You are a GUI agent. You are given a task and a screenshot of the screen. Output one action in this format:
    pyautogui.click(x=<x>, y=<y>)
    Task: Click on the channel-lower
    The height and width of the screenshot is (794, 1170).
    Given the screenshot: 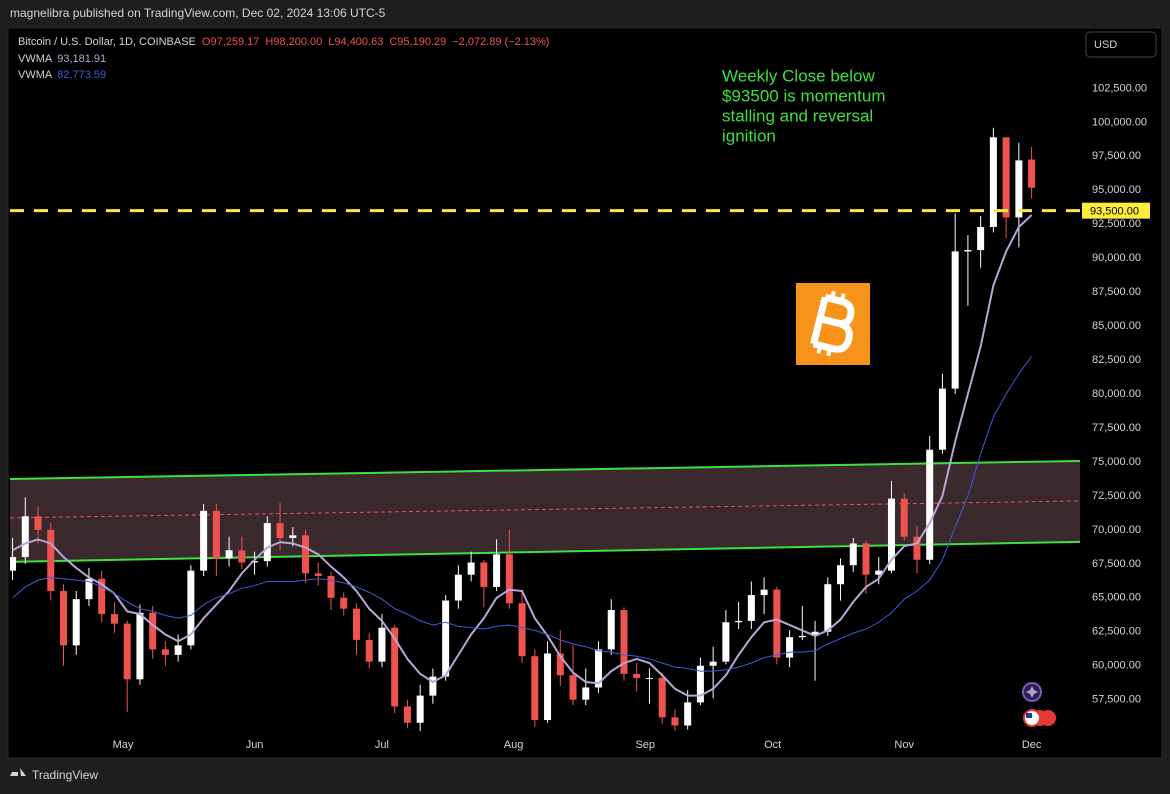 What is the action you would take?
    pyautogui.click(x=545, y=551)
    